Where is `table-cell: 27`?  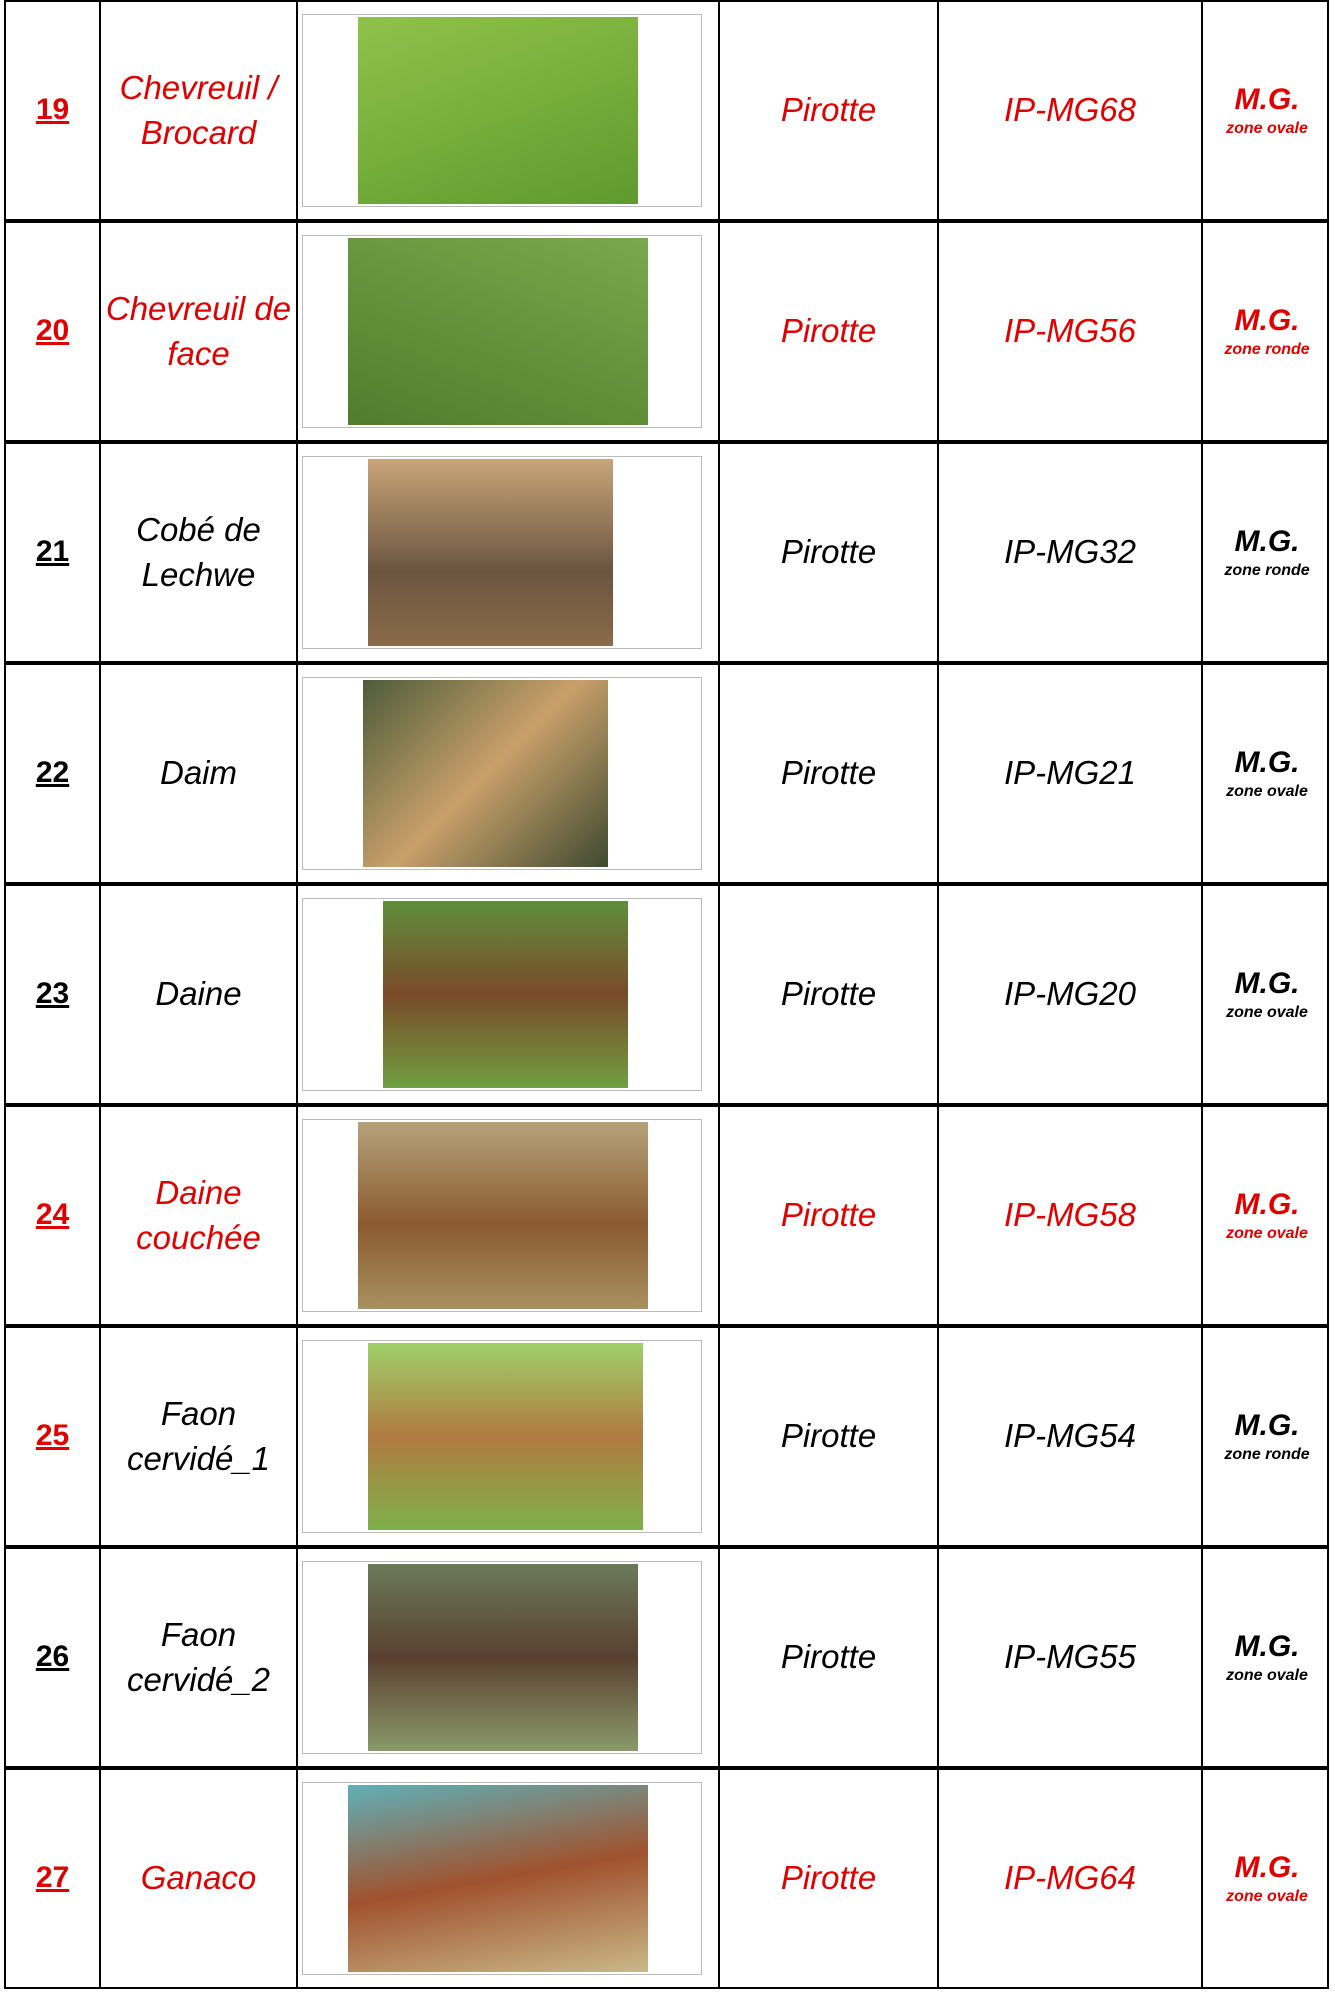
table-cell: 27 is located at coordinates (53, 1878).